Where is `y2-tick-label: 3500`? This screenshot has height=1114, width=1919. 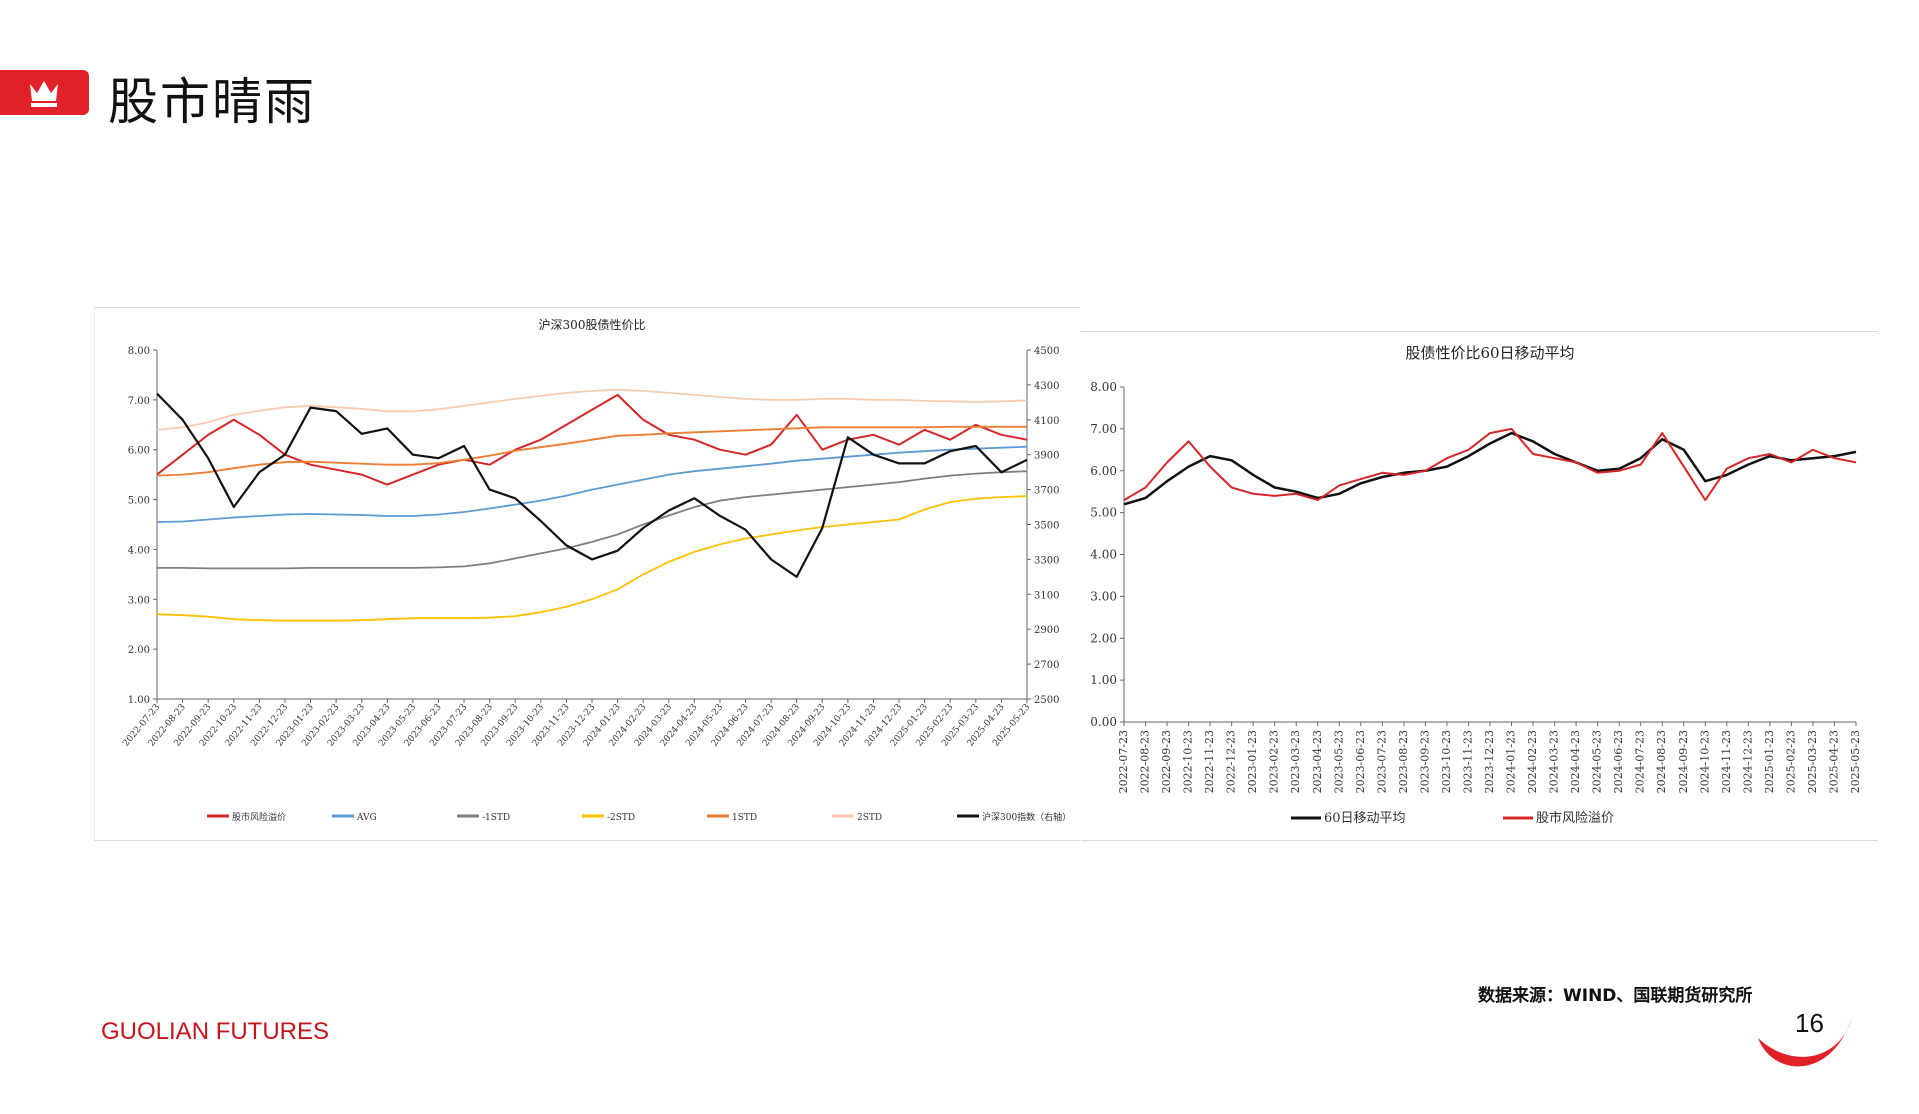 y2-tick-label: 3500 is located at coordinates (1046, 526).